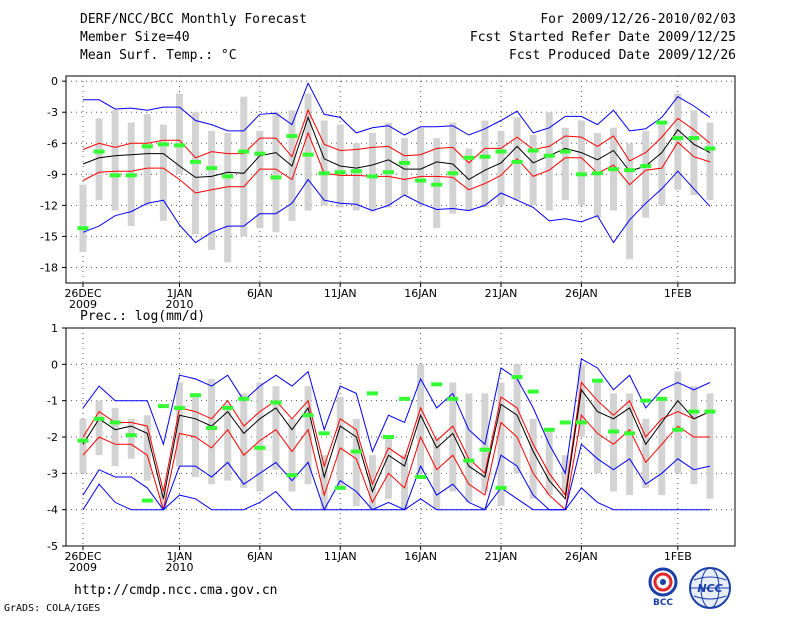 The width and height of the screenshot is (800, 618). I want to click on forecast-produced-date: Fcst Produced Date 2009/12/26, so click(622, 55).